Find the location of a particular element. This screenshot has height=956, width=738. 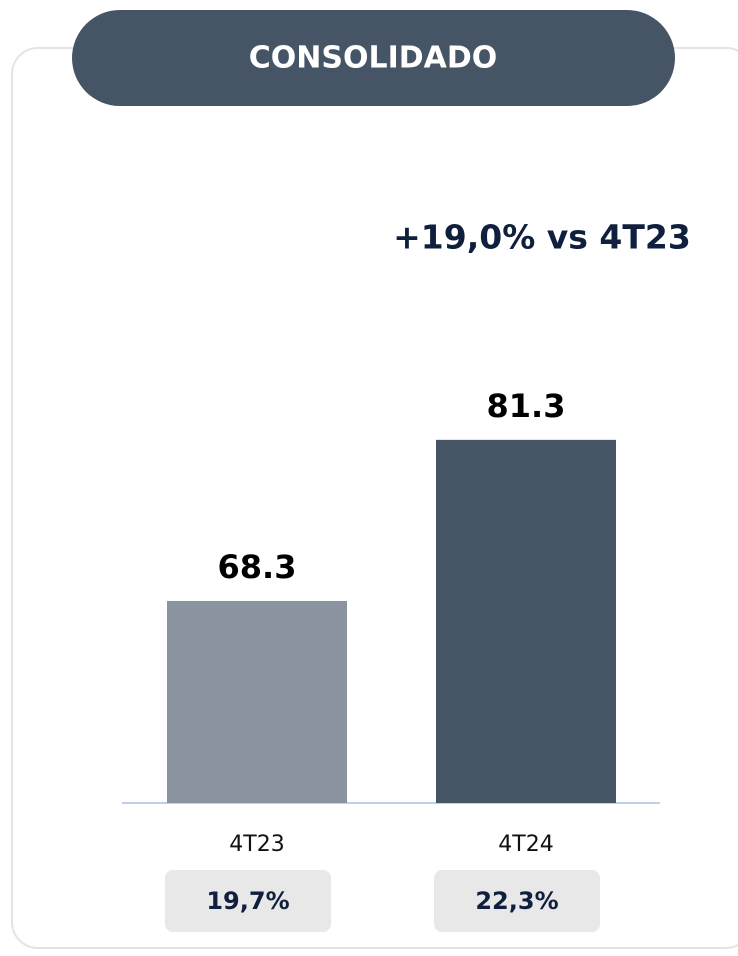

header-pill is located at coordinates (373, 58).